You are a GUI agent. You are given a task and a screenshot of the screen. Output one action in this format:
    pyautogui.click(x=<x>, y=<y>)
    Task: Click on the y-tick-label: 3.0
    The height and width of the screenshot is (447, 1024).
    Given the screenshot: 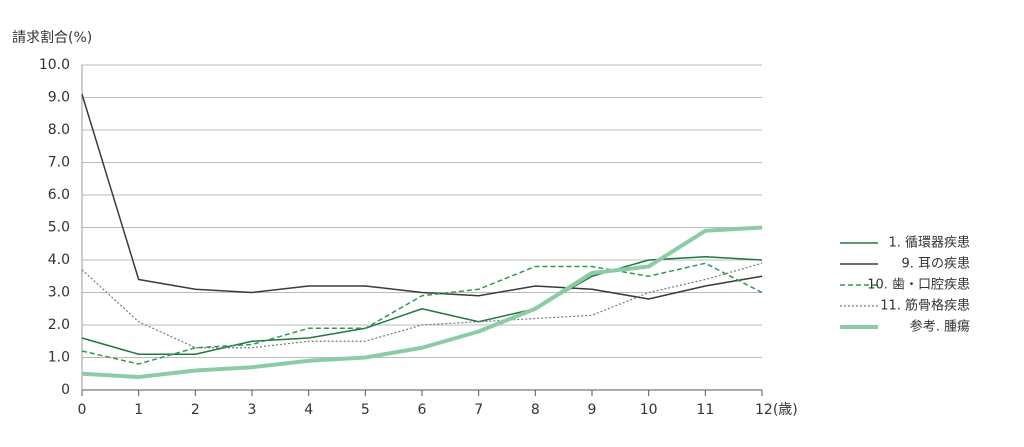 What is the action you would take?
    pyautogui.click(x=59, y=293)
    